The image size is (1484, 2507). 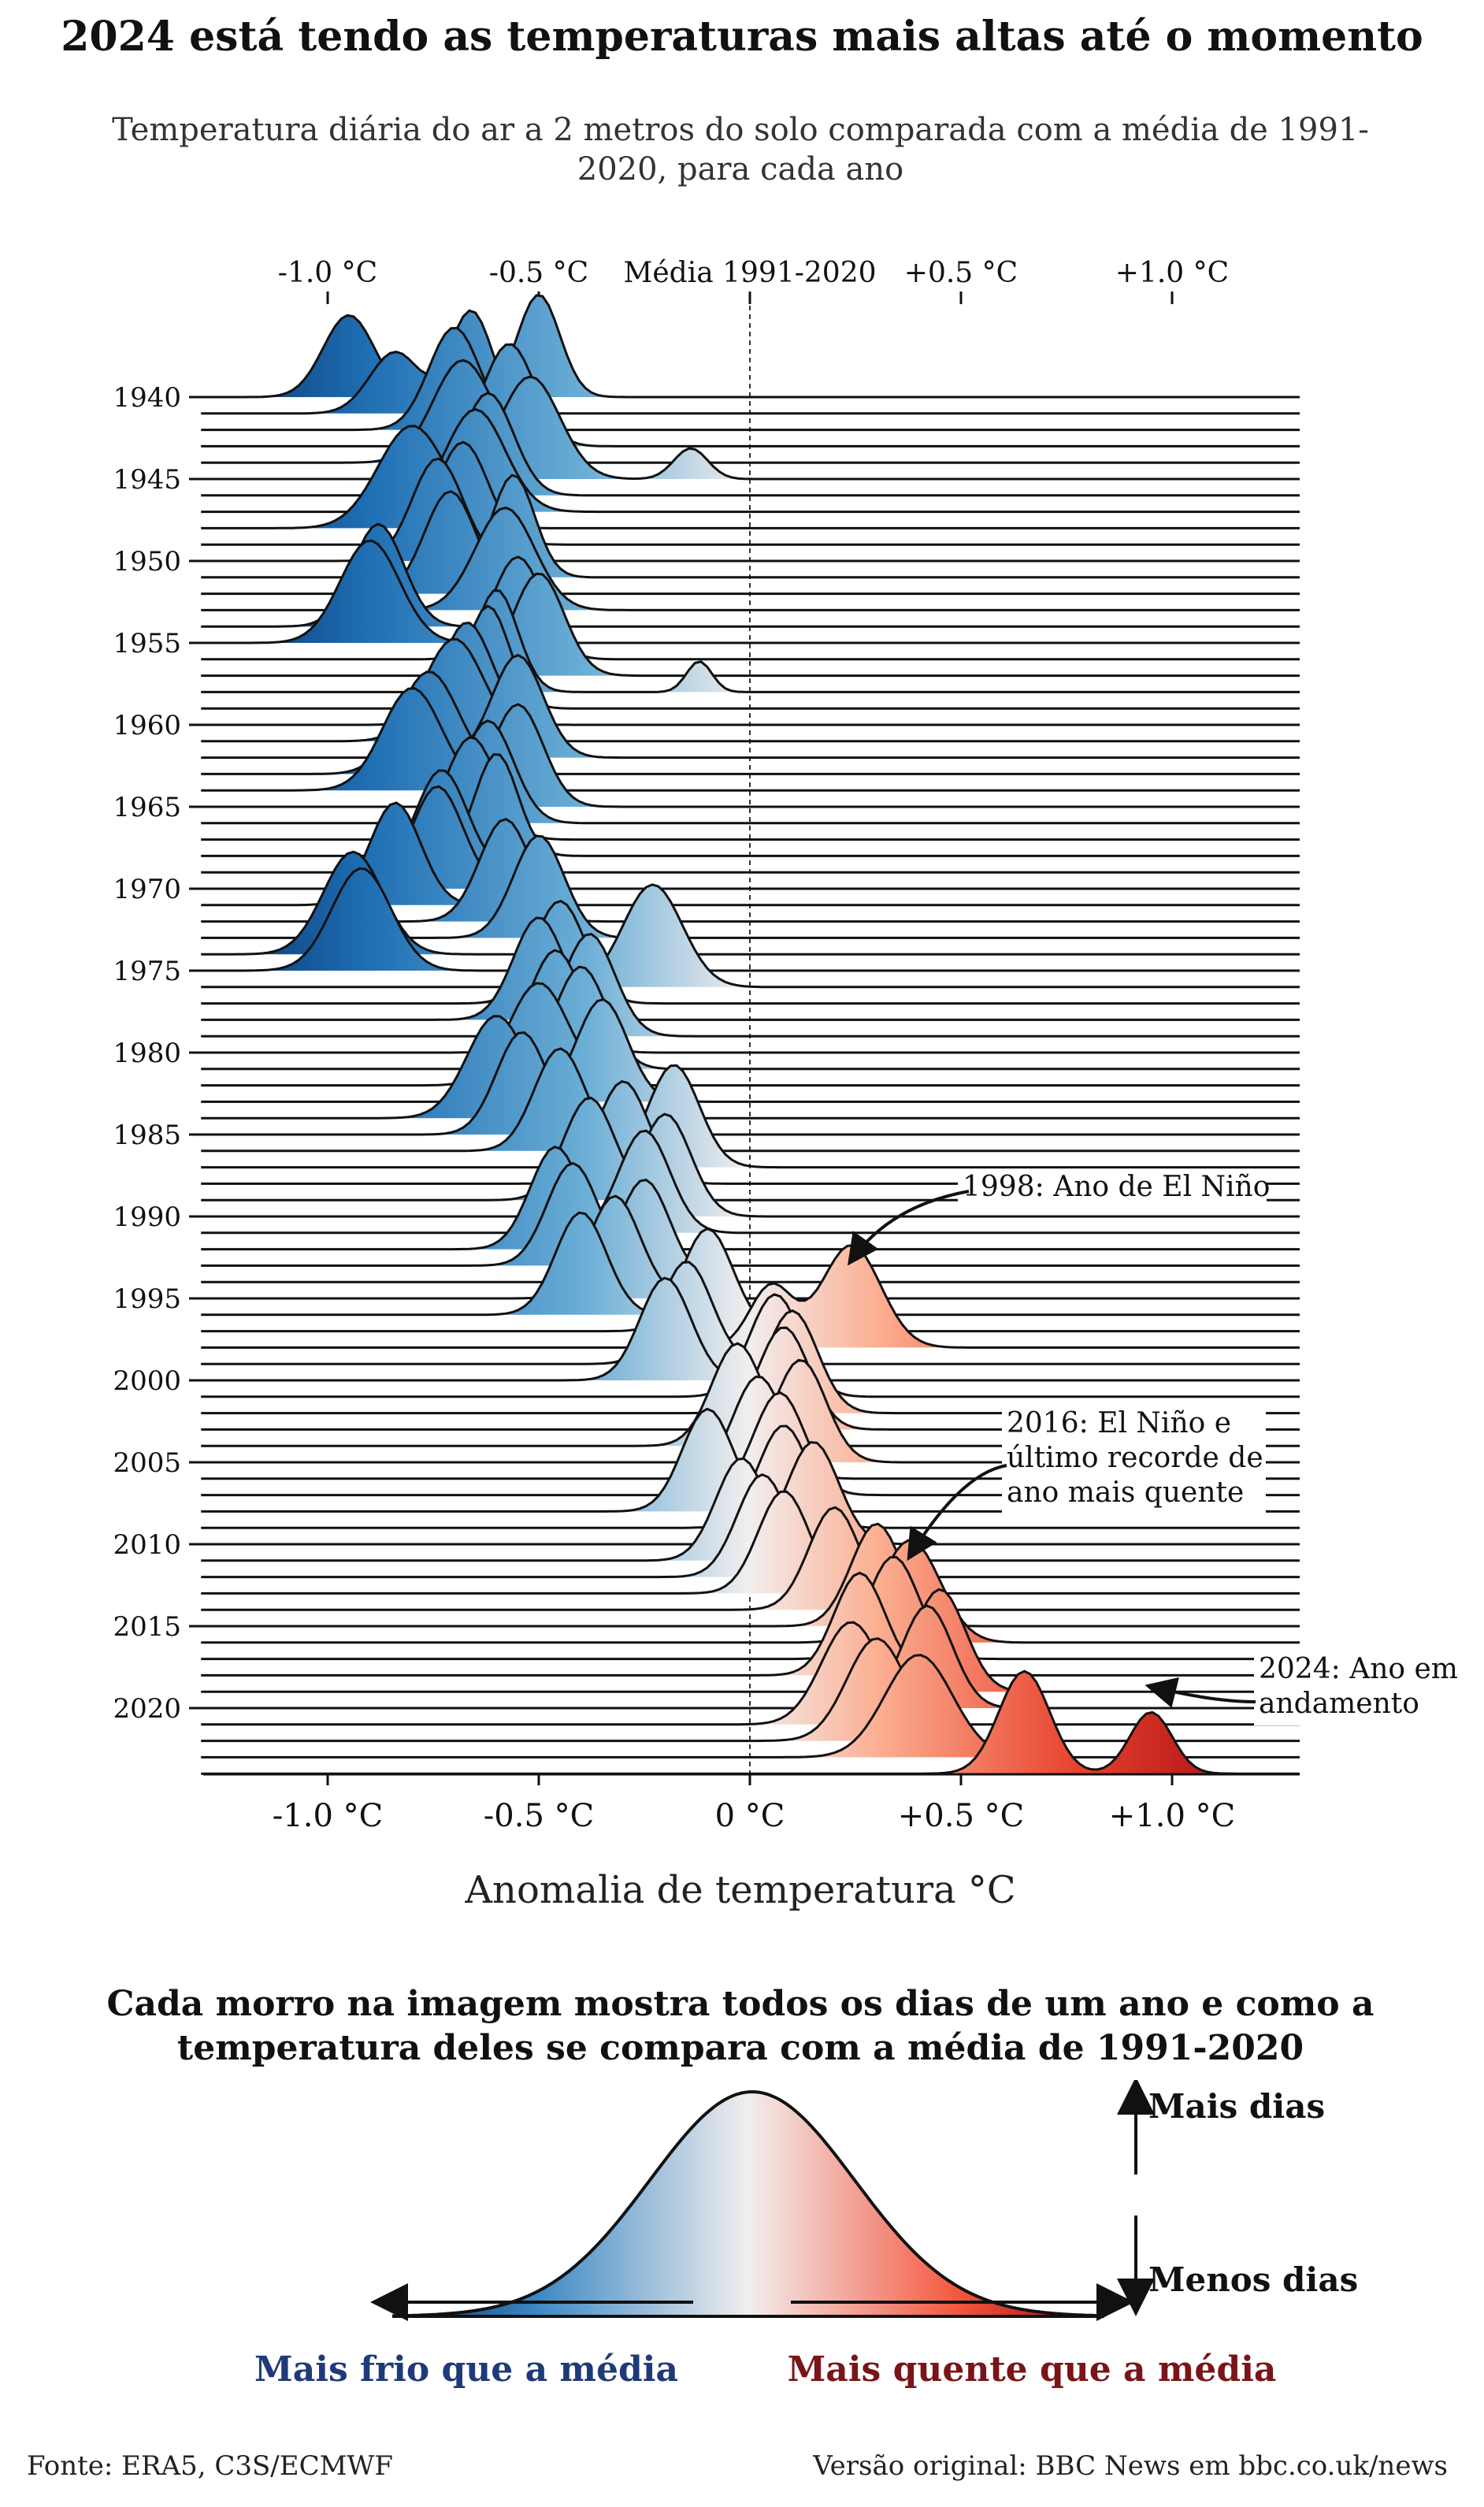 I want to click on ridge-line-1965, so click(x=751, y=755).